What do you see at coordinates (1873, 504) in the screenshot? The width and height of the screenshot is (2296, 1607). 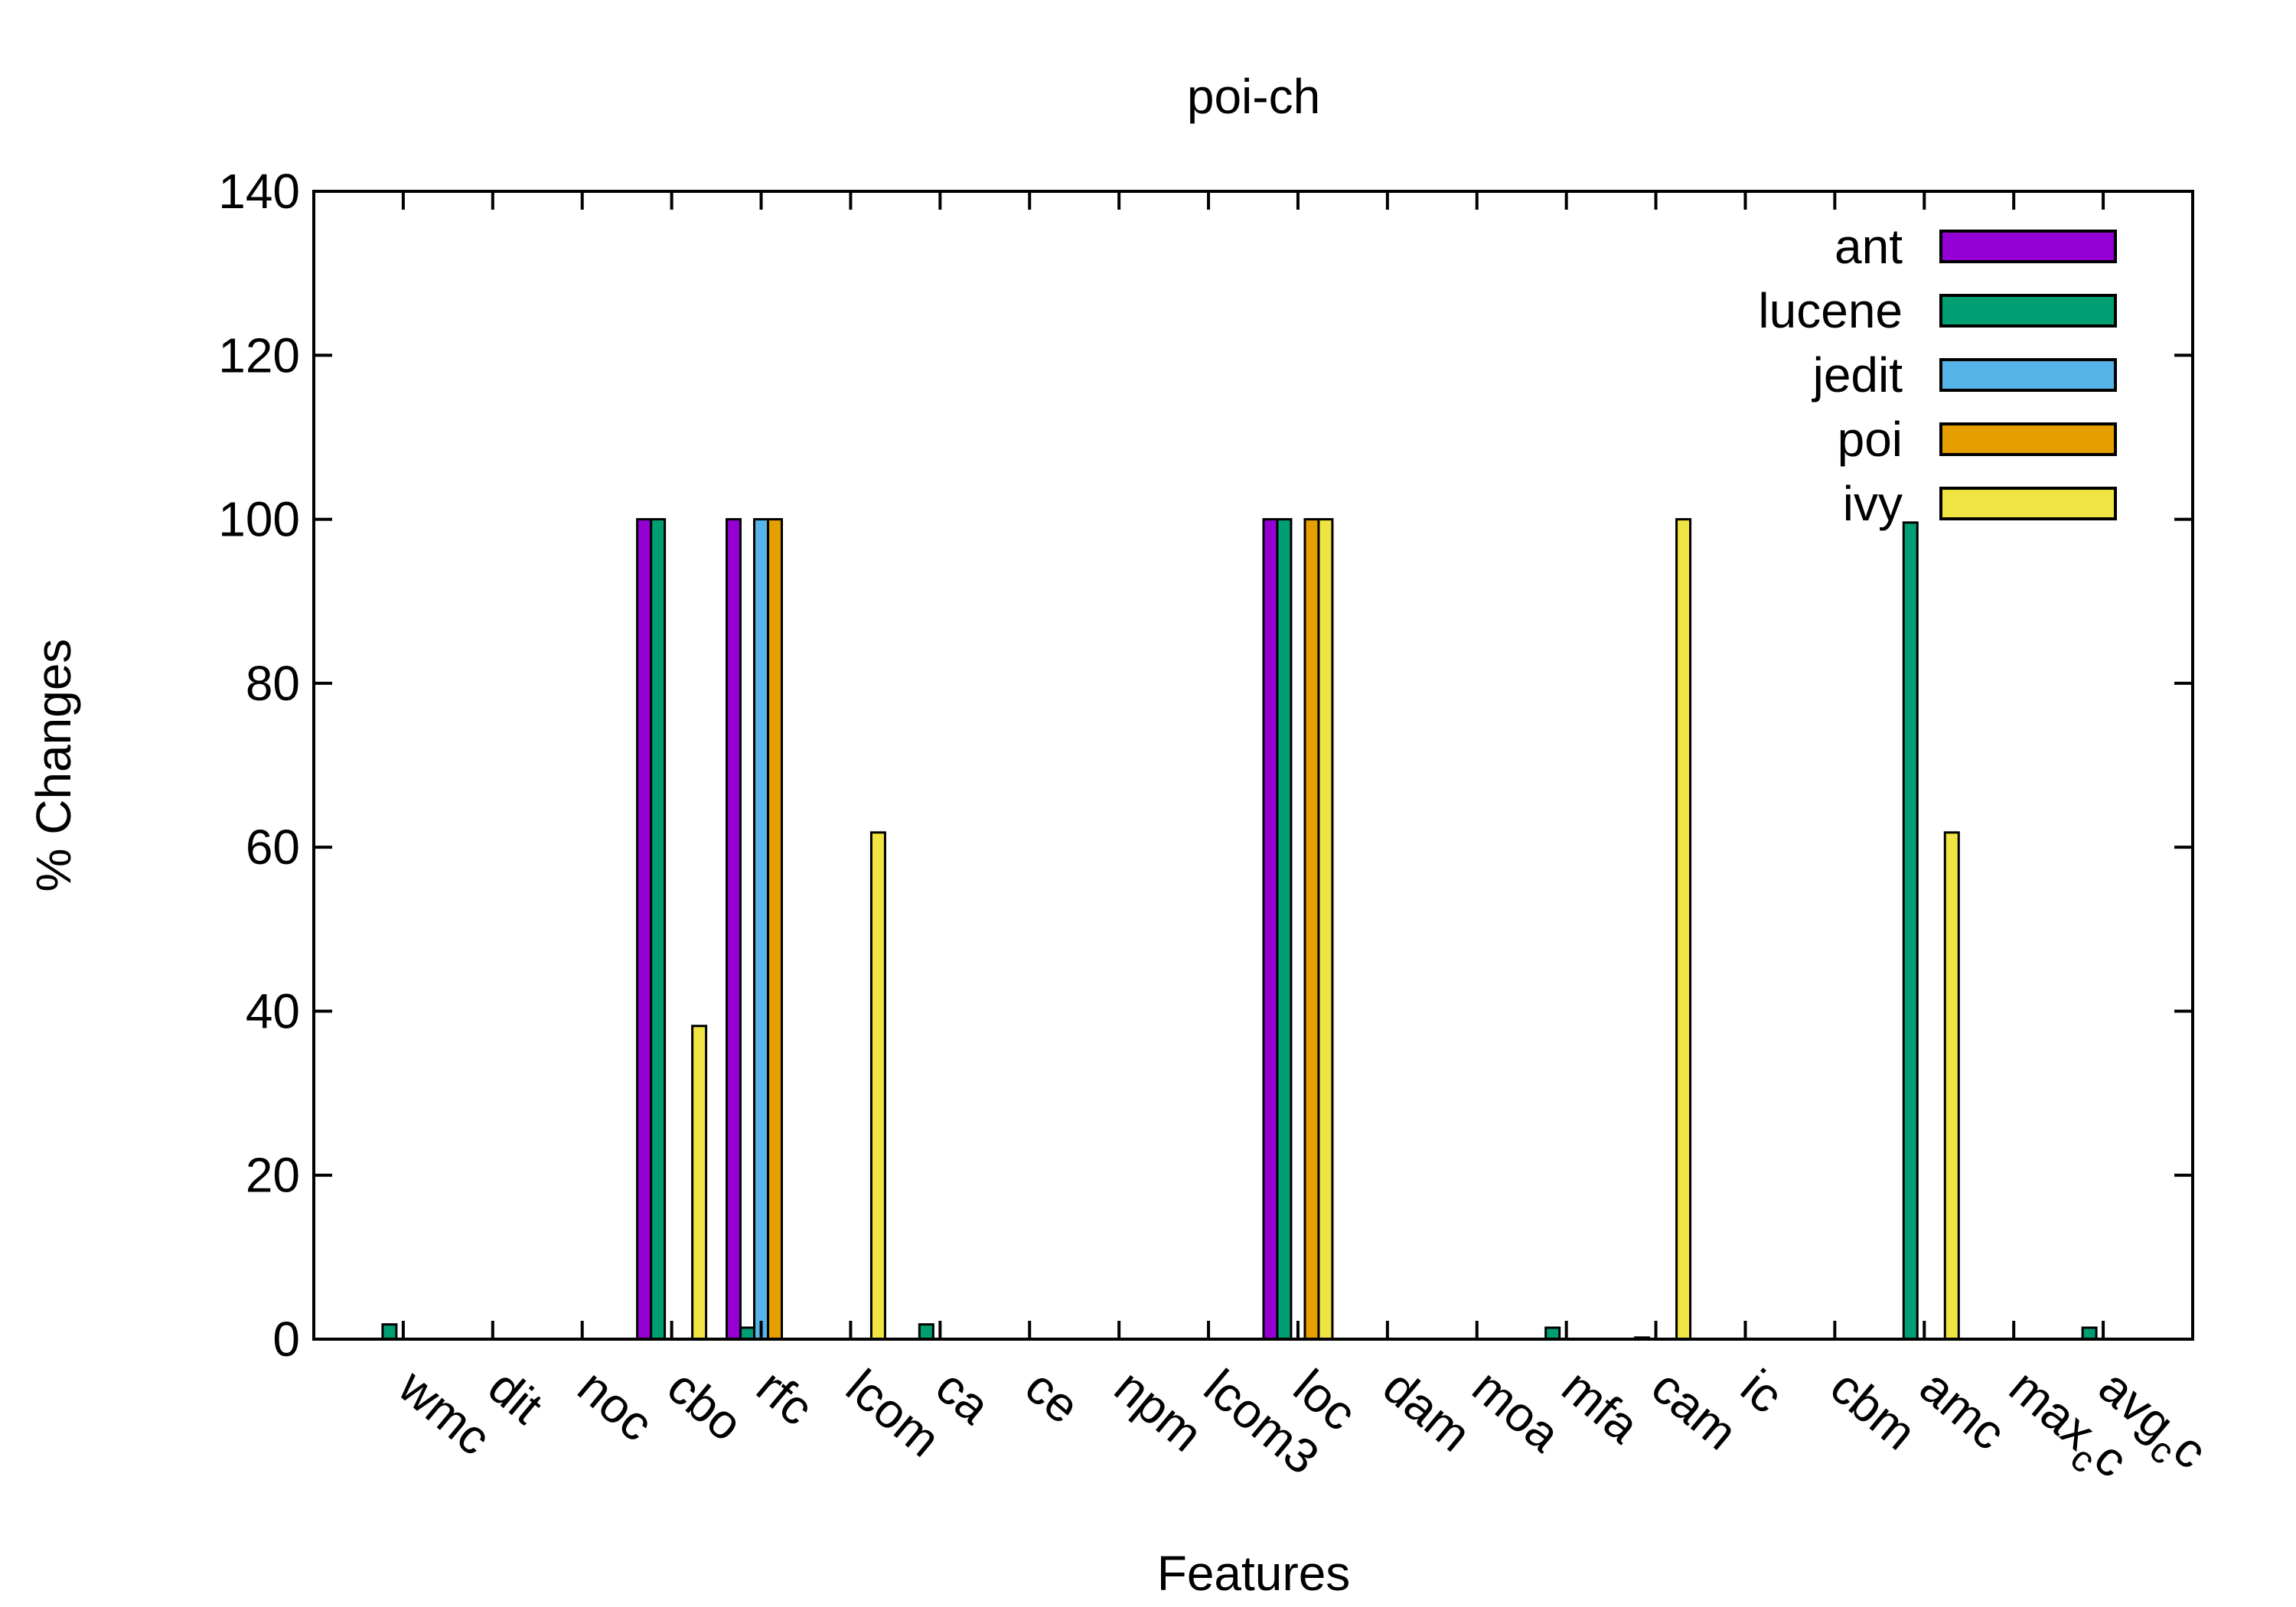 I see `legend-label-ivy: ivy` at bounding box center [1873, 504].